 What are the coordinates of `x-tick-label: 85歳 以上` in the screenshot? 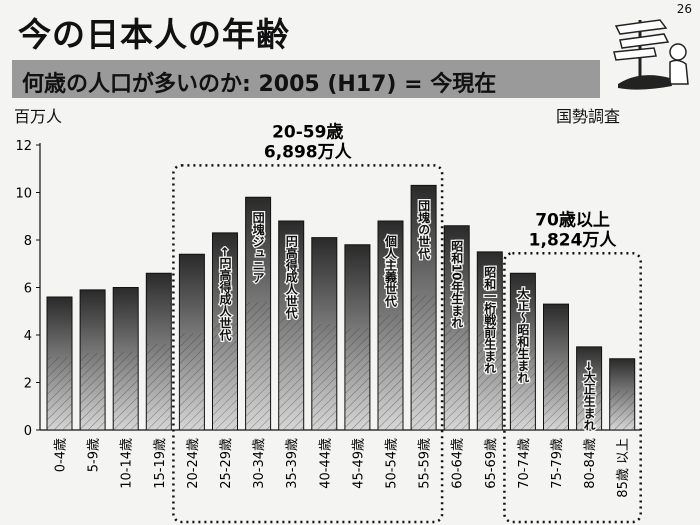 It's located at (623, 468).